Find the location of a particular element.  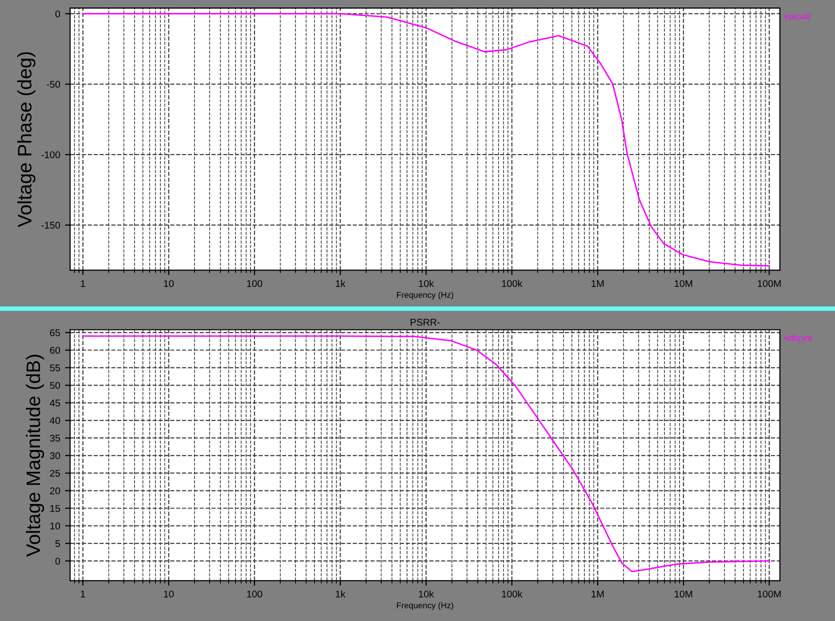

y-tick-label: 35 is located at coordinates (55, 438).